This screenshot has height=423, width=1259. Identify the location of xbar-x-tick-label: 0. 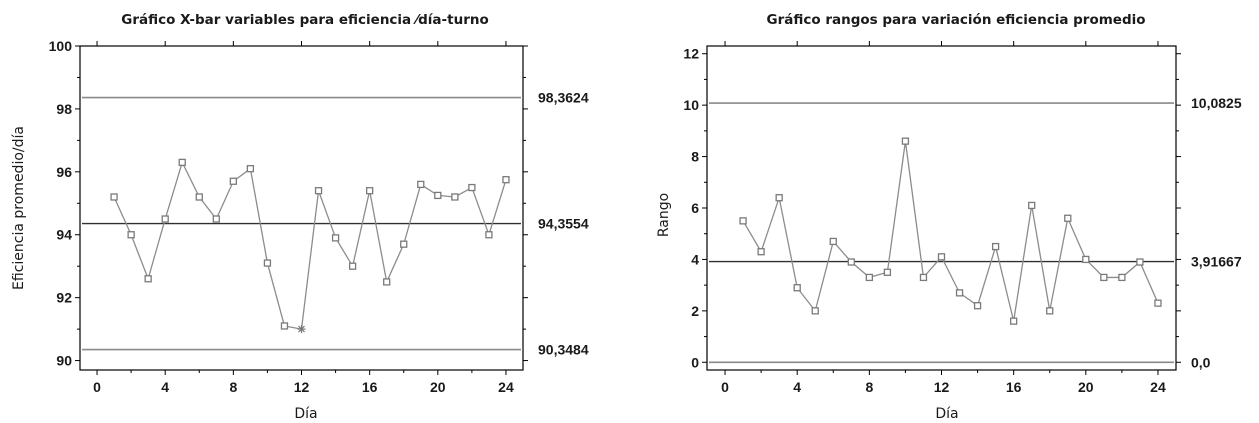
(97, 387).